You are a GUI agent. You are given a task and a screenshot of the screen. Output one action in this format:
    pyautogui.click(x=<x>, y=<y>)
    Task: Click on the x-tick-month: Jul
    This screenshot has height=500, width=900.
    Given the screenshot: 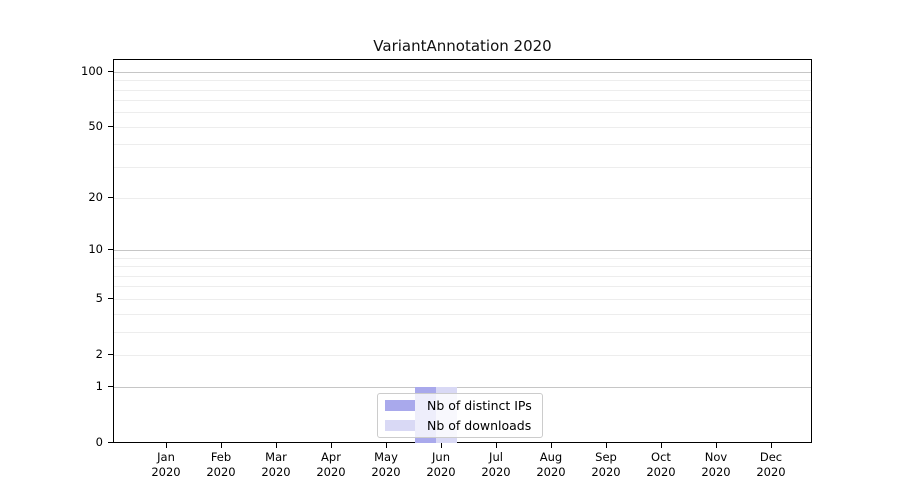 What is the action you would take?
    pyautogui.click(x=496, y=457)
    